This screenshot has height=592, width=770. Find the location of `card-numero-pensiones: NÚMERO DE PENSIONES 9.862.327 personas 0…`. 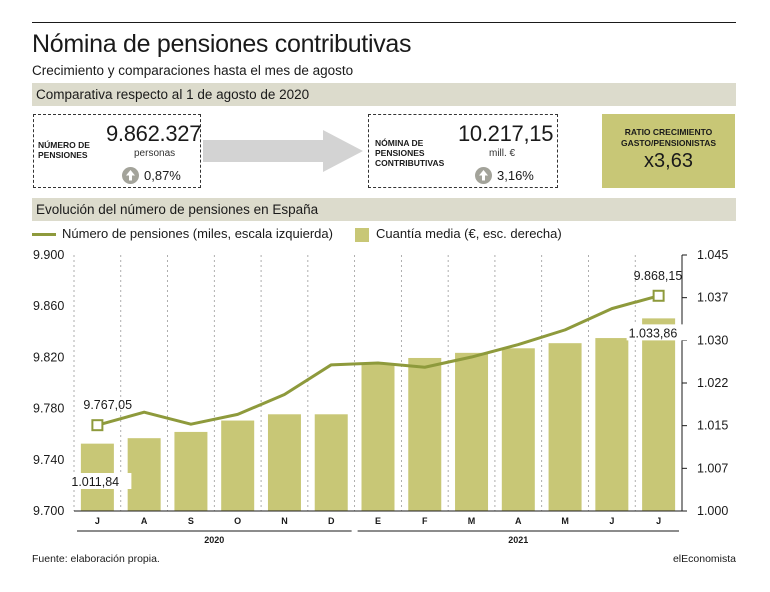

card-numero-pensiones: NÚMERO DE PENSIONES 9.862.327 personas 0… is located at coordinates (117, 151).